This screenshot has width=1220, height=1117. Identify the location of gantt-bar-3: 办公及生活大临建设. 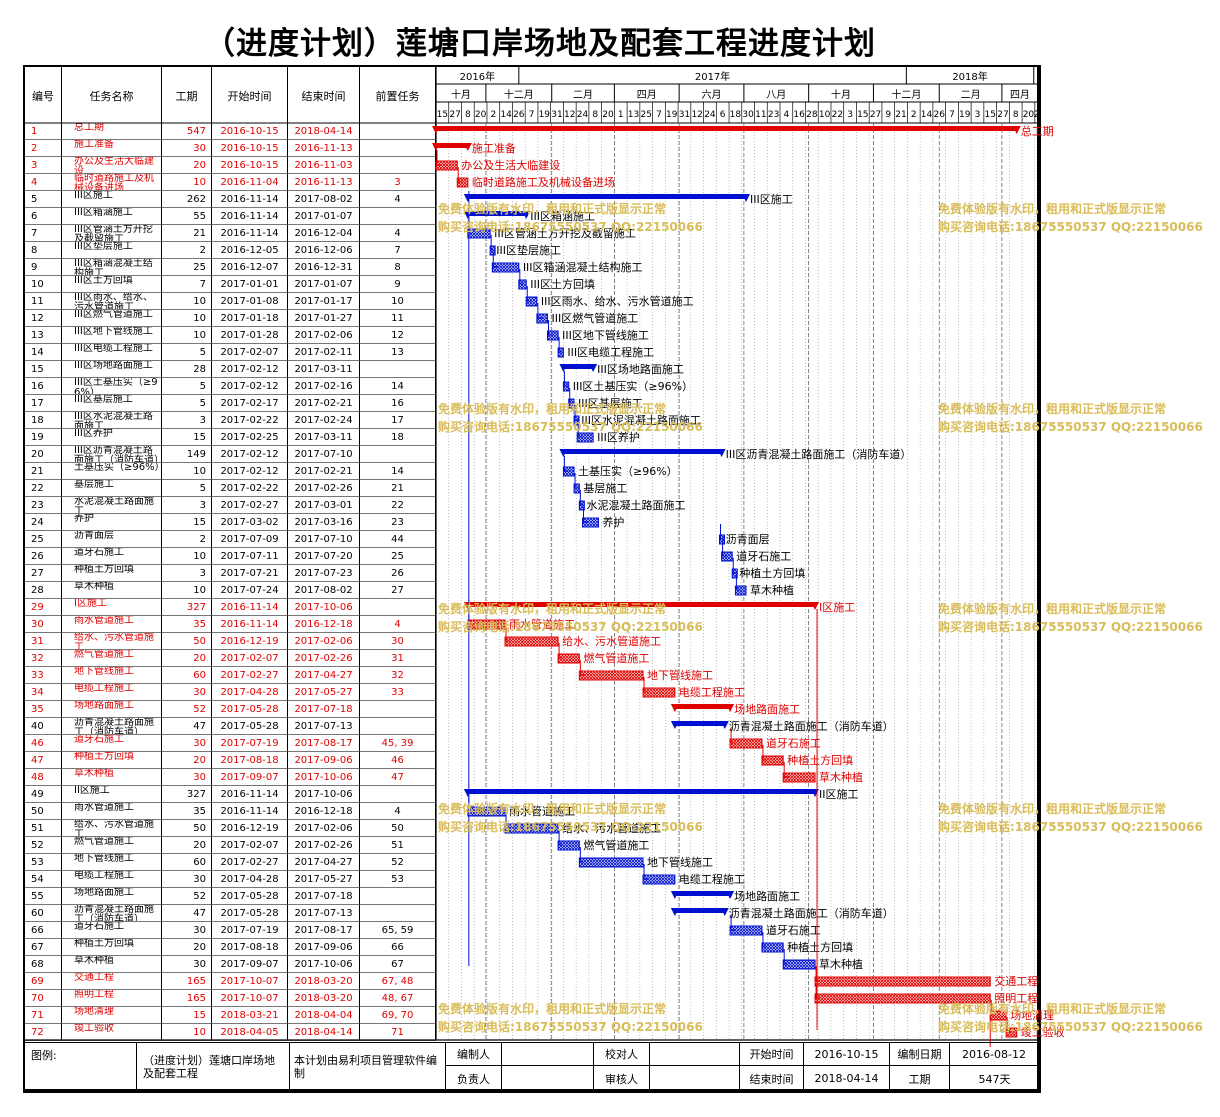
(497, 165).